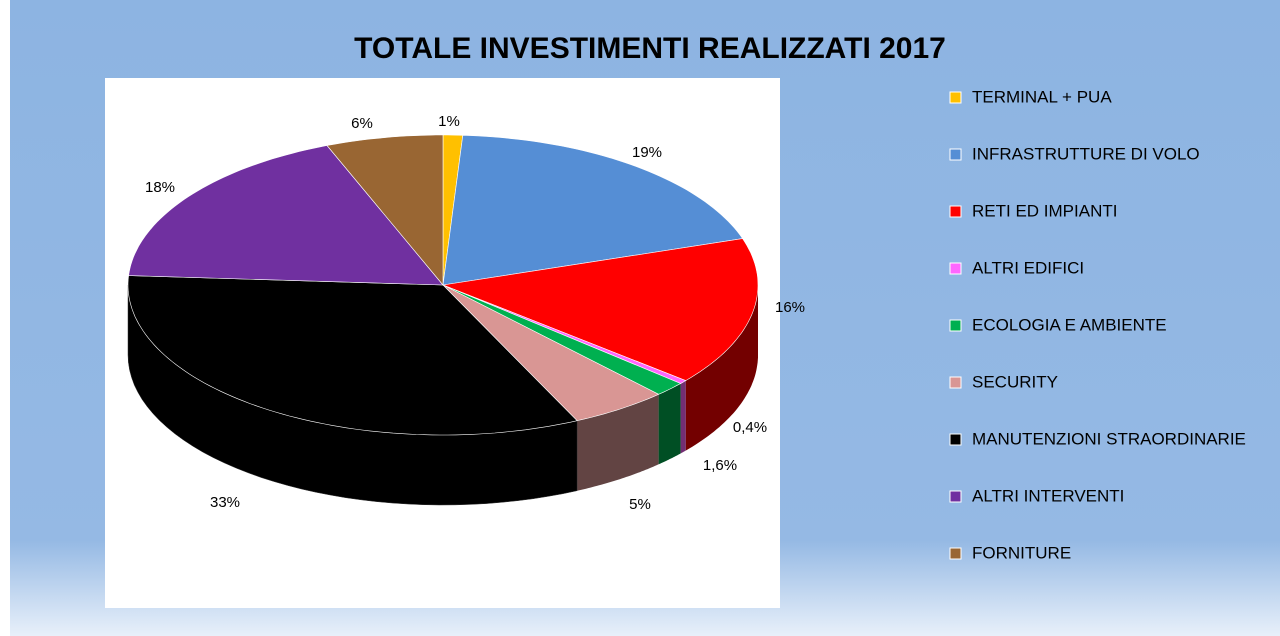 This screenshot has width=1280, height=636. Describe the element at coordinates (647, 152) in the screenshot. I see `data-label: 19%` at that location.